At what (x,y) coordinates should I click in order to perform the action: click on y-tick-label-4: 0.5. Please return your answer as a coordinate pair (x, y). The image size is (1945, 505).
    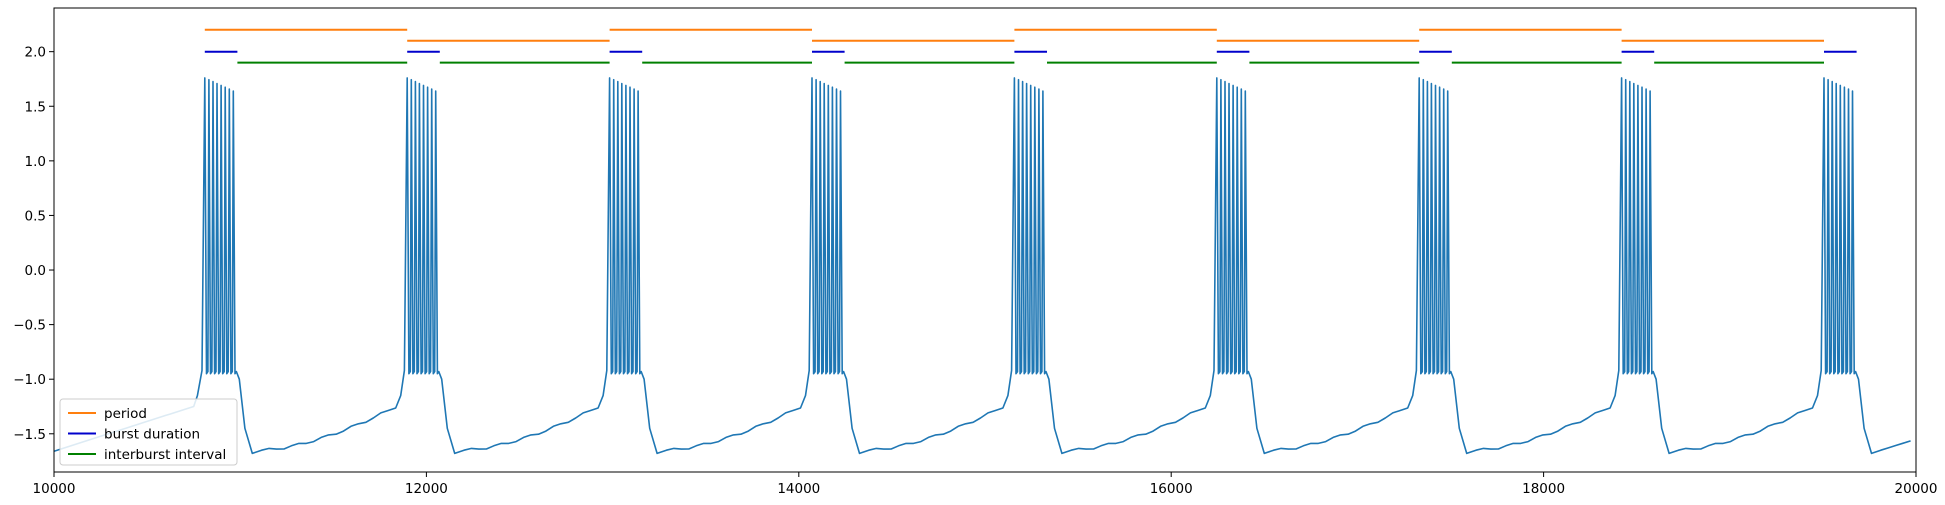
    Looking at the image, I should click on (35, 216).